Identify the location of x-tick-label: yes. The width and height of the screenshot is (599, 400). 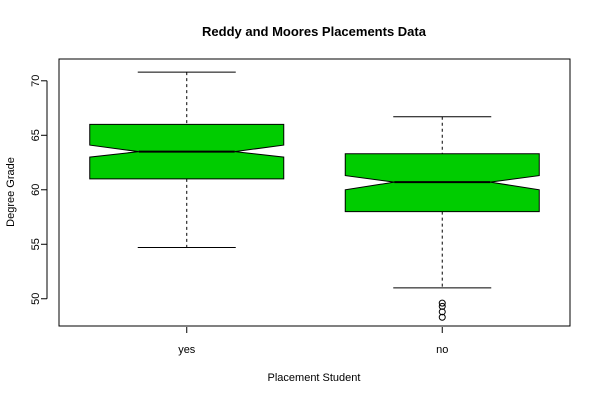
(187, 350).